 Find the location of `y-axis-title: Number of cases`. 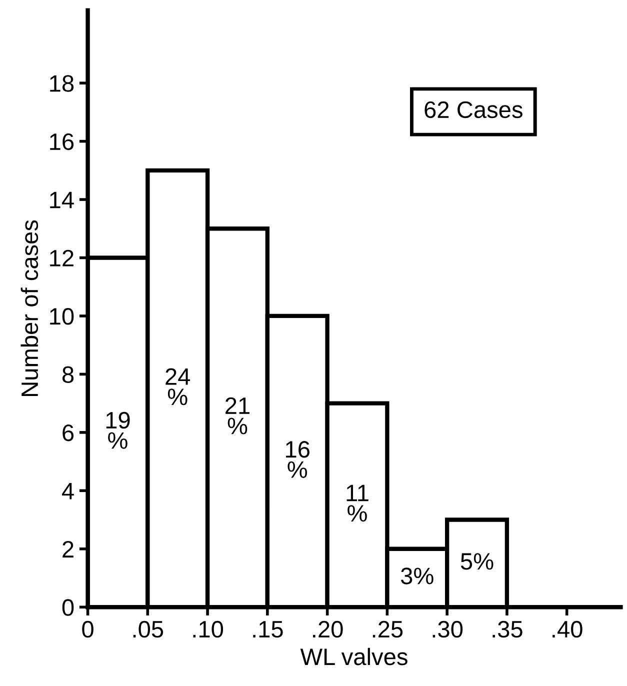

y-axis-title: Number of cases is located at coordinates (29, 308).